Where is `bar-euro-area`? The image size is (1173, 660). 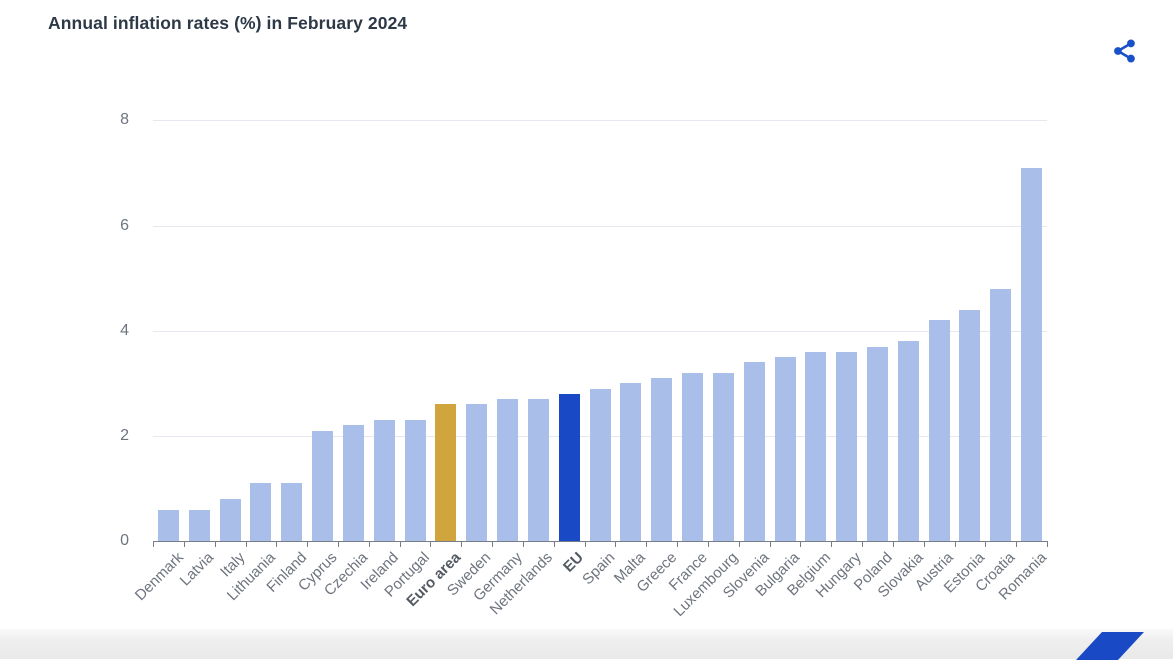
bar-euro-area is located at coordinates (446, 472).